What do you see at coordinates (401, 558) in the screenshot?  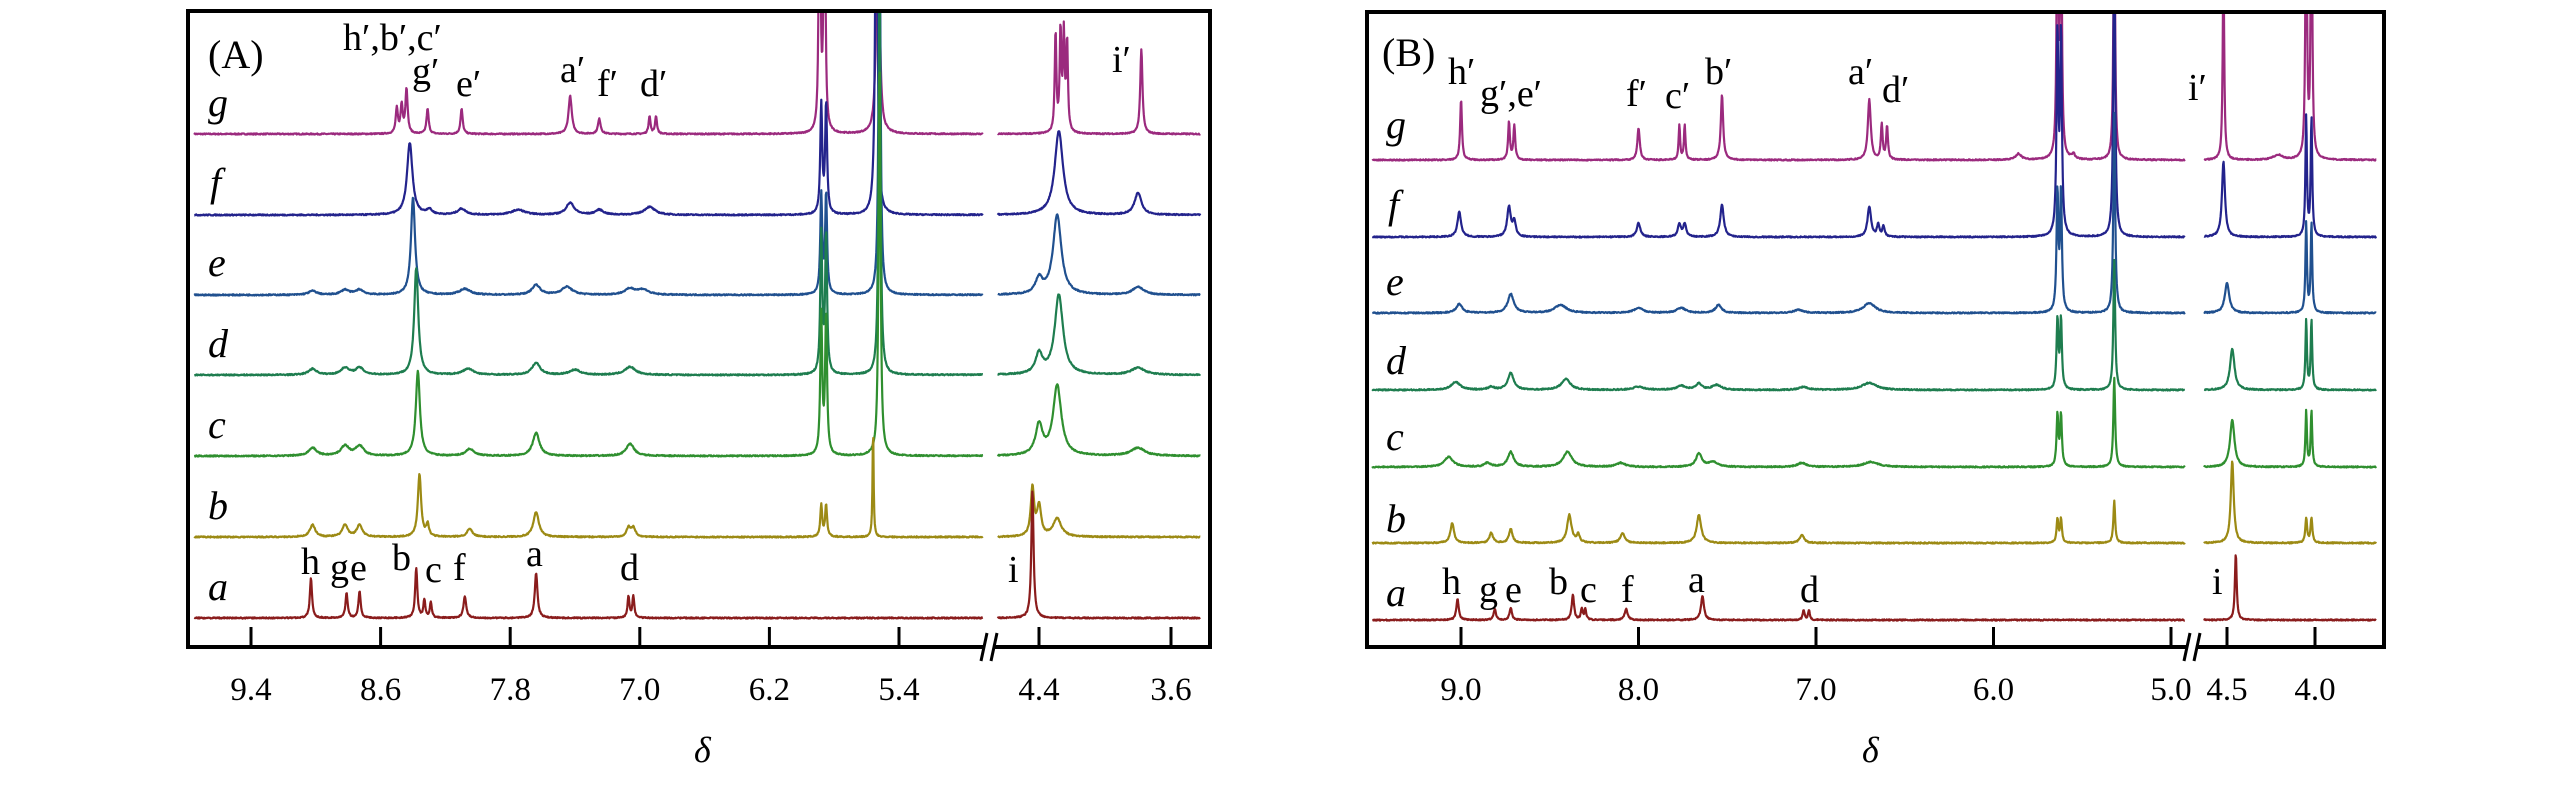 I see `annotation: b` at bounding box center [401, 558].